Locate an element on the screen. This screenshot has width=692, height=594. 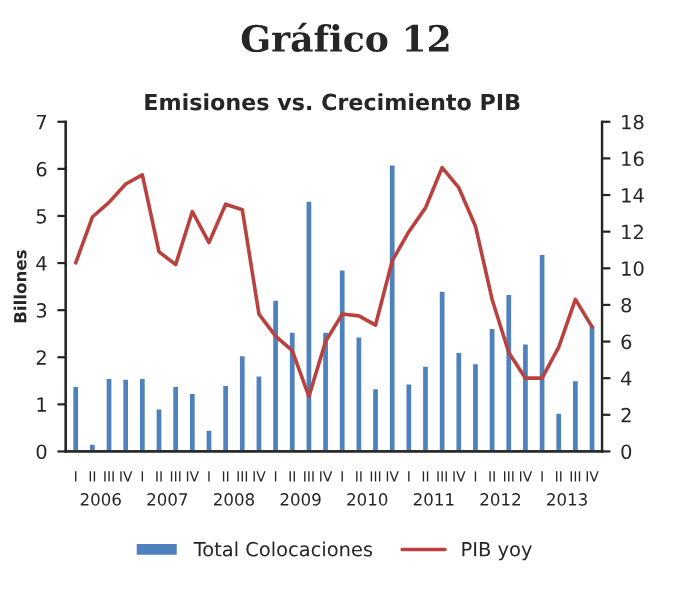
y2-tick-label: 16 is located at coordinates (633, 159).